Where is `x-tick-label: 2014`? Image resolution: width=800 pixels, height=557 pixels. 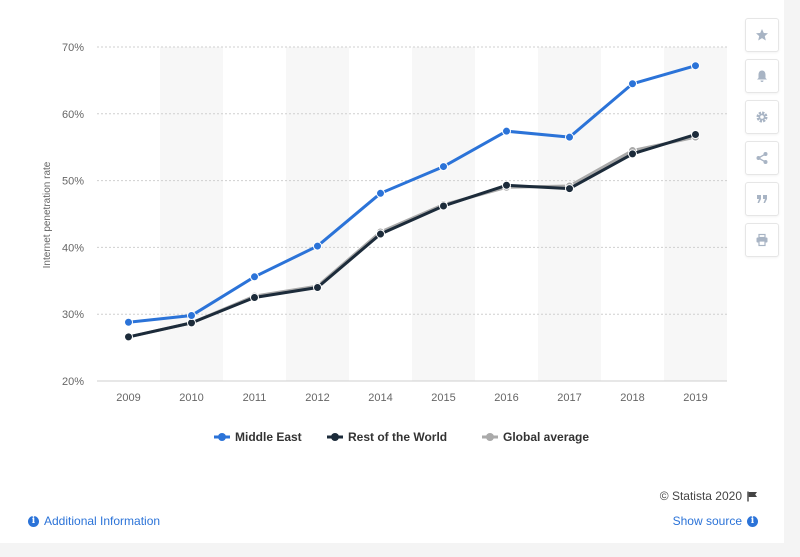
x-tick-label: 2014 is located at coordinates (380, 398).